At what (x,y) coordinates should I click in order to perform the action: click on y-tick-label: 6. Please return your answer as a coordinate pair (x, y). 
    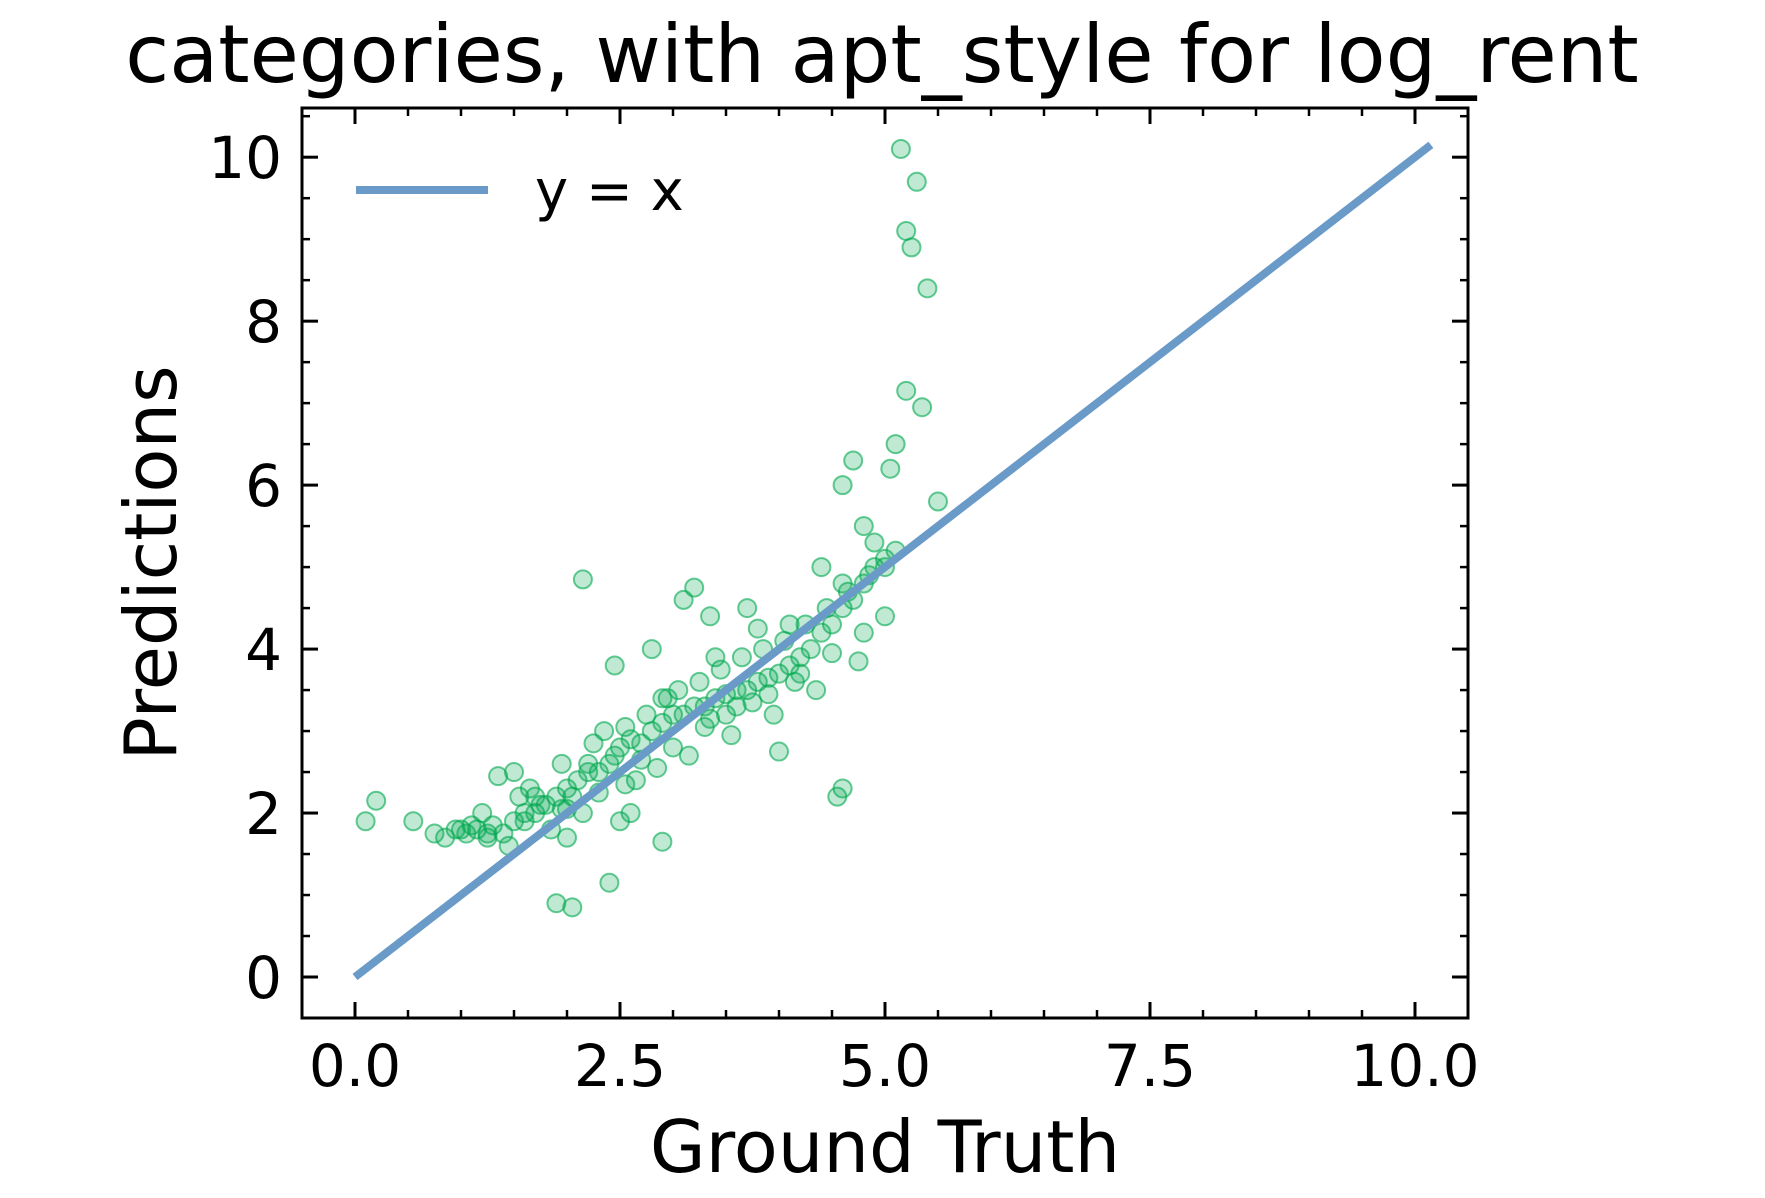
    Looking at the image, I should click on (263, 486).